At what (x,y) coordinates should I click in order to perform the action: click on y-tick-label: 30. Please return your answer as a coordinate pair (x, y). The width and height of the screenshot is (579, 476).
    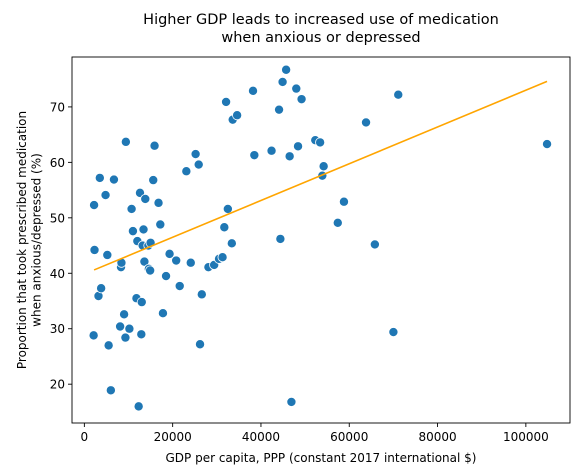
    Looking at the image, I should click on (57, 329).